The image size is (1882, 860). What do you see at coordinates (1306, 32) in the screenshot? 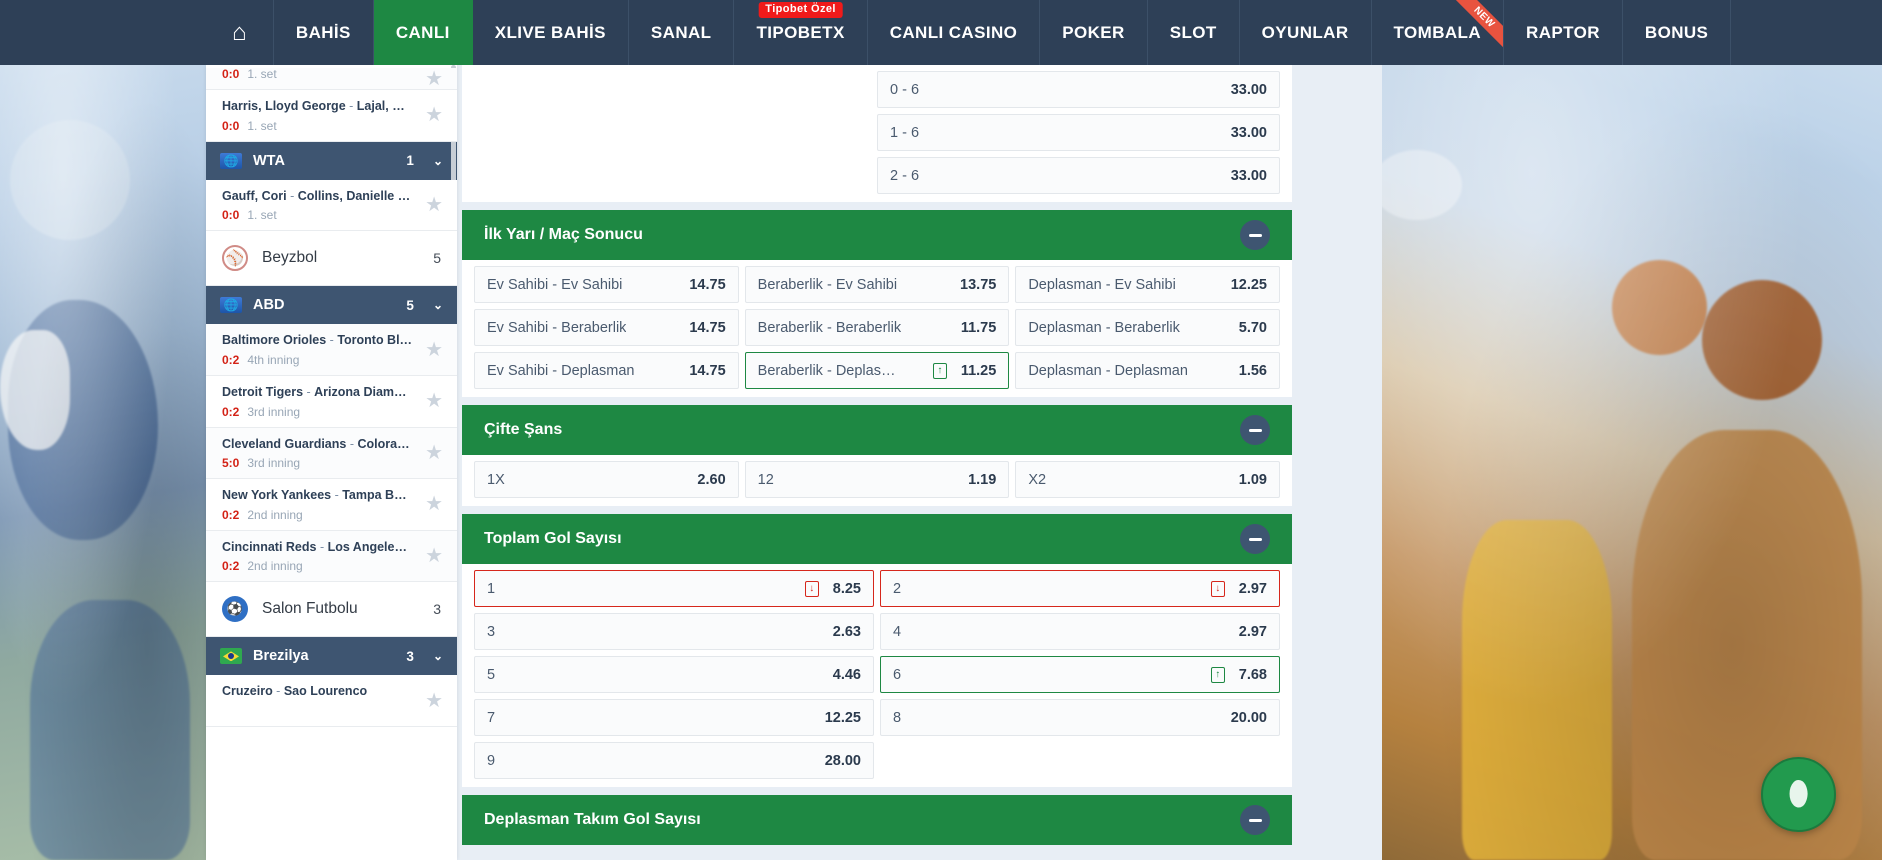
I see `nav-item-oyunlar: OYUNLAR` at bounding box center [1306, 32].